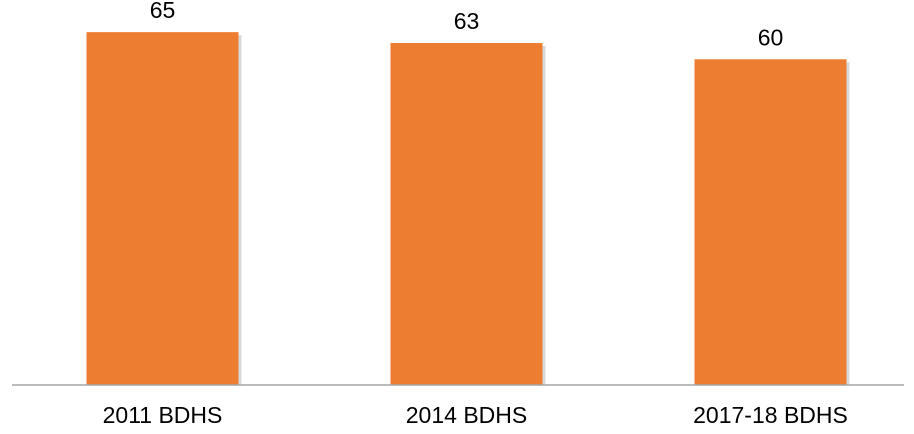  I want to click on x-tick-labels-group: 2011 BDHS 2014 BDHS 2017-18 BDHS, so click(475, 415).